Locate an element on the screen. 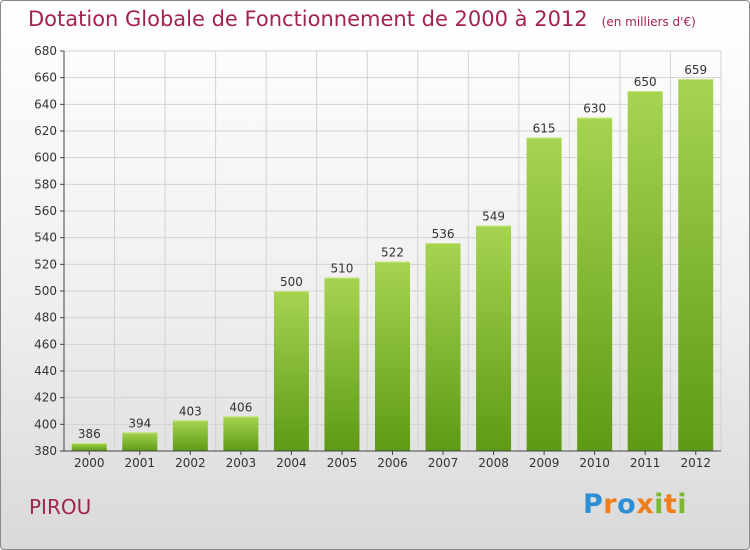 The height and width of the screenshot is (550, 750). value-label: 386 is located at coordinates (89, 434).